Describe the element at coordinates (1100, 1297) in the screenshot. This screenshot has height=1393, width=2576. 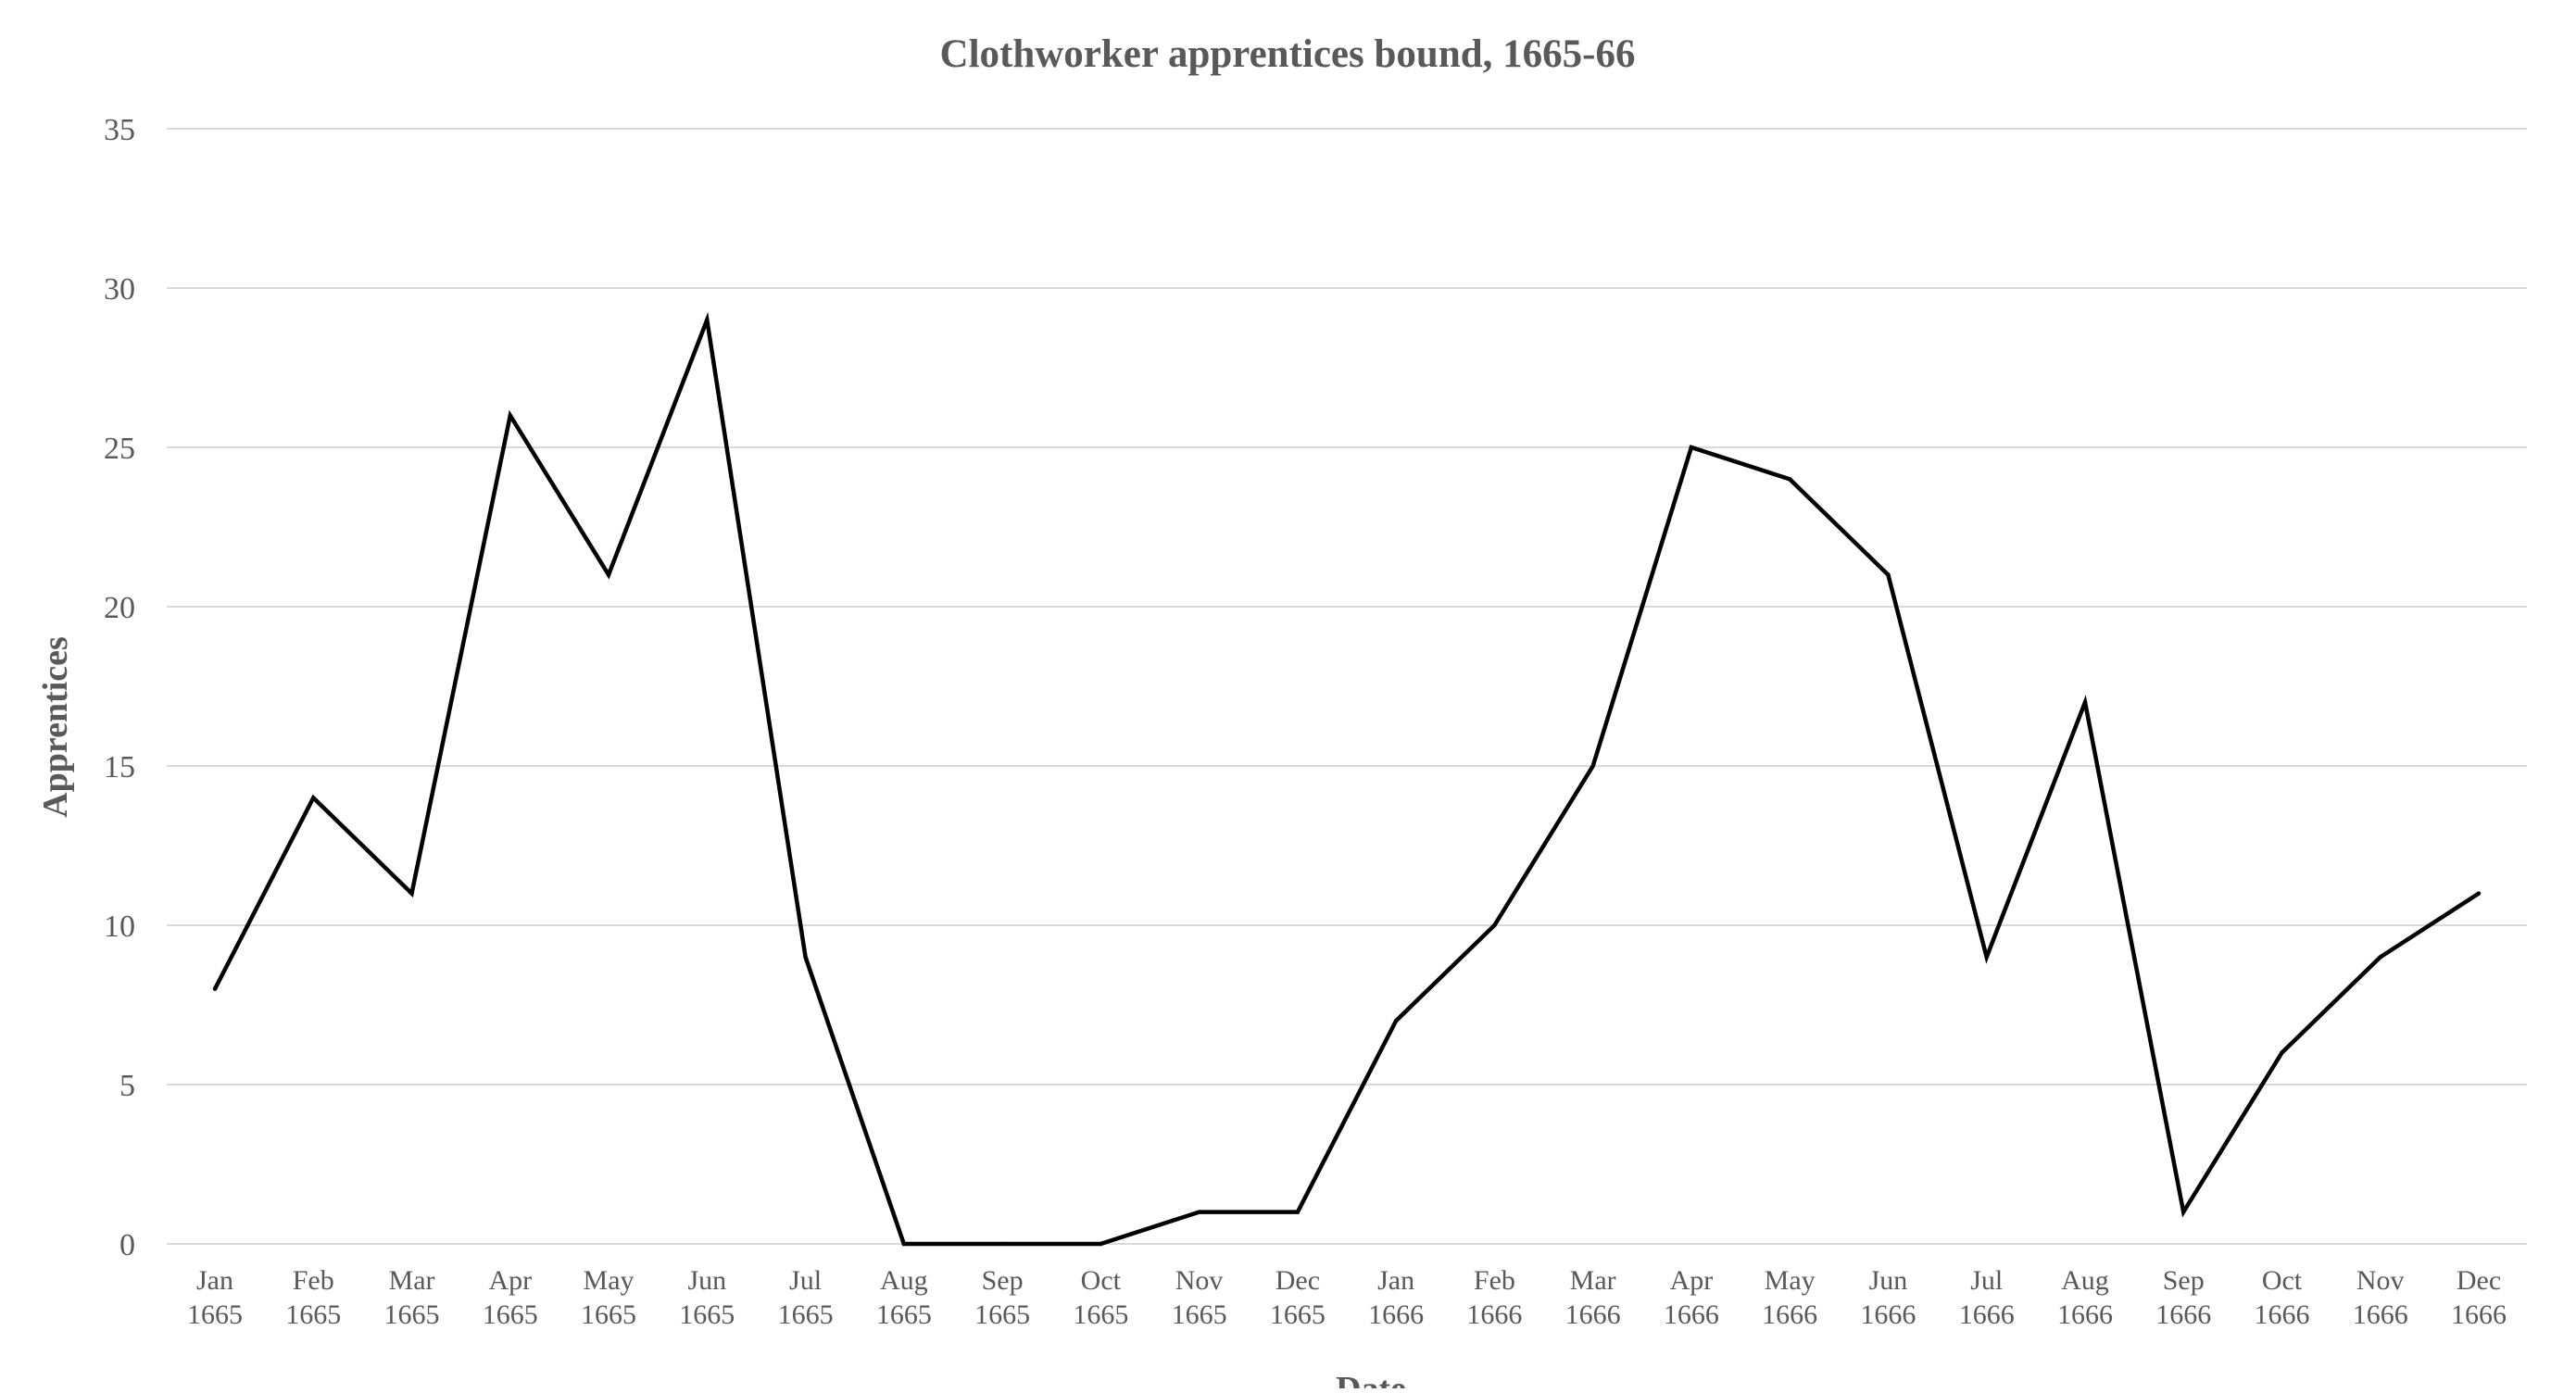
I see `x-tick-label: Oct 1665` at that location.